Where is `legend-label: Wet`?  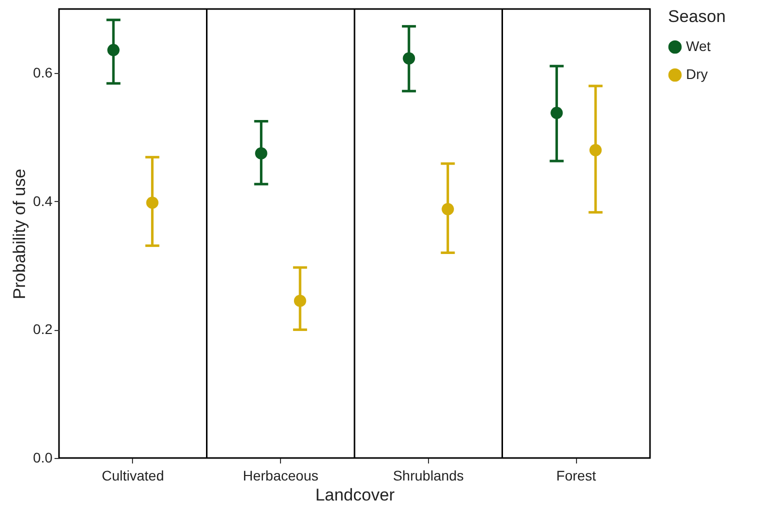 legend-label: Wet is located at coordinates (698, 46).